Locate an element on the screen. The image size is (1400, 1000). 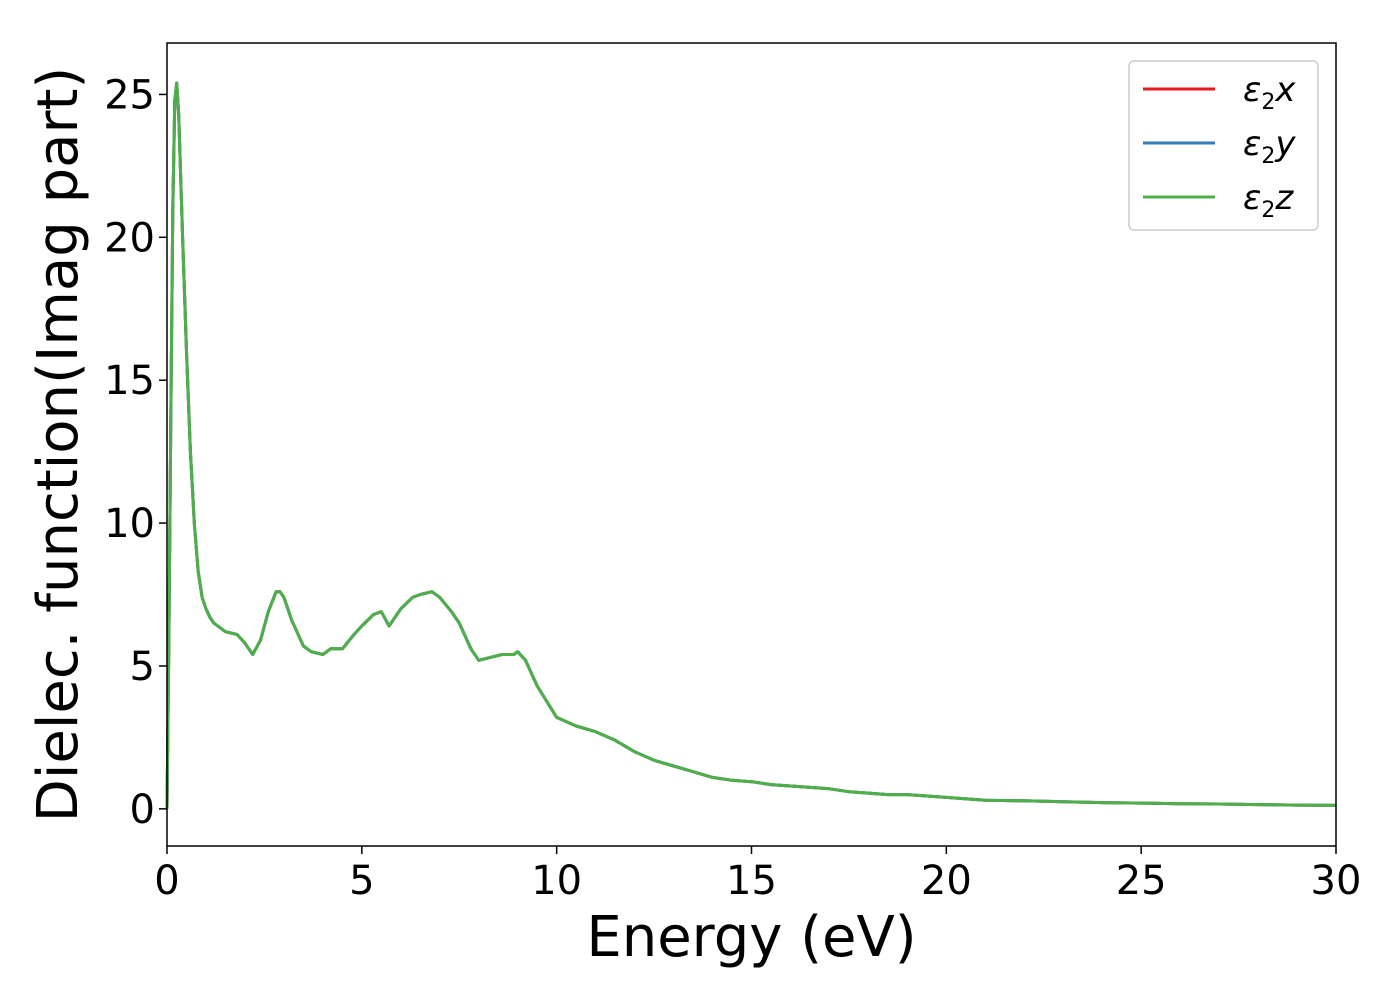
x-tick-label: 20 is located at coordinates (946, 881).